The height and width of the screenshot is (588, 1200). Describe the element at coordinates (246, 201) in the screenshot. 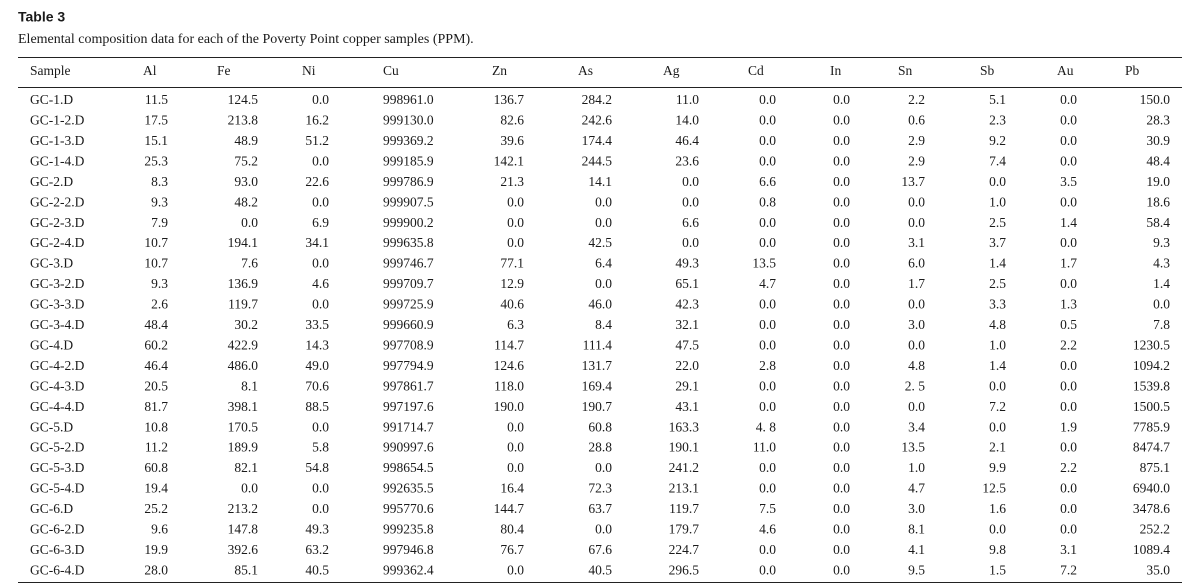

I see `table-cell: 48.2` at that location.